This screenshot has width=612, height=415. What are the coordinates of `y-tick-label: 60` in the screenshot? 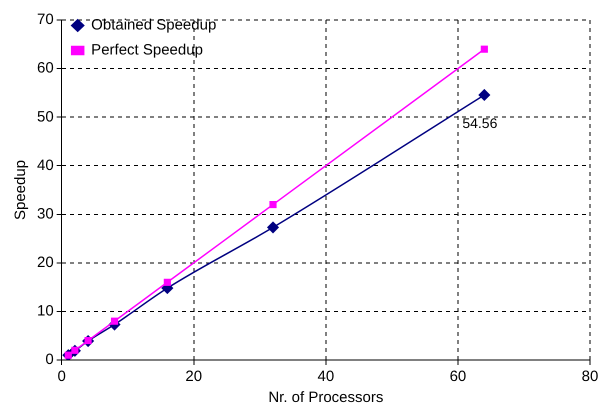 It's located at (45, 68).